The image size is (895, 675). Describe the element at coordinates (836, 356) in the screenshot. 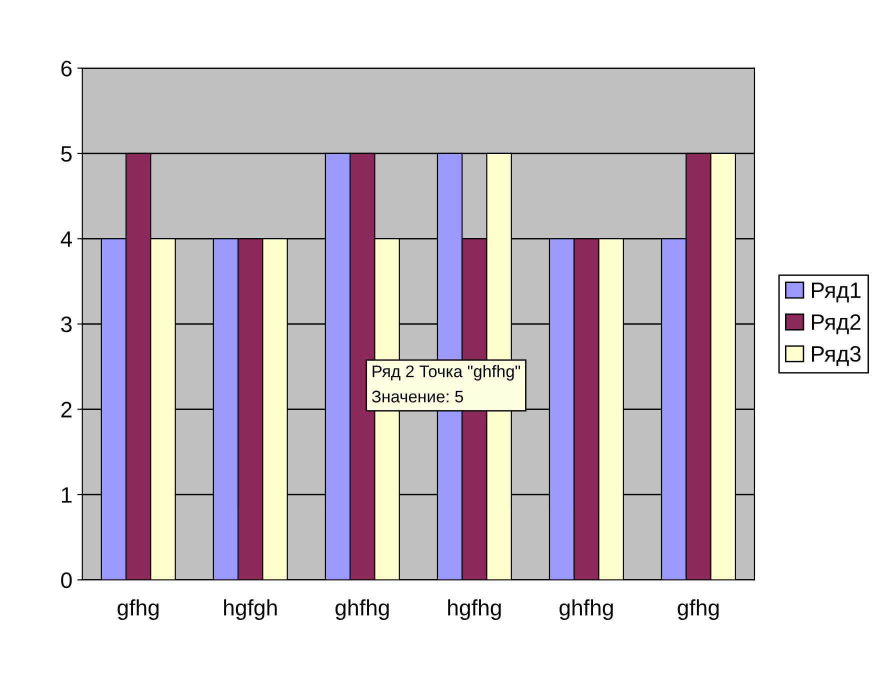

I see `legend-label: Ряд3` at that location.